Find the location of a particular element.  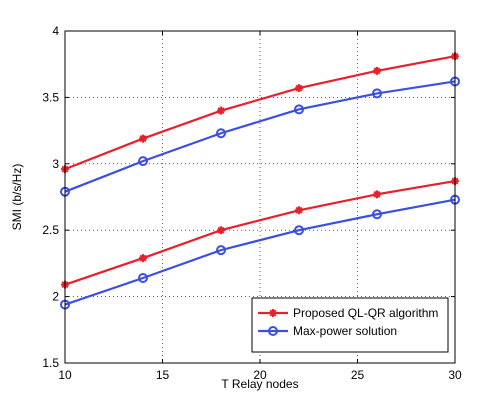

legend-label: Max-power solution is located at coordinates (345, 331).